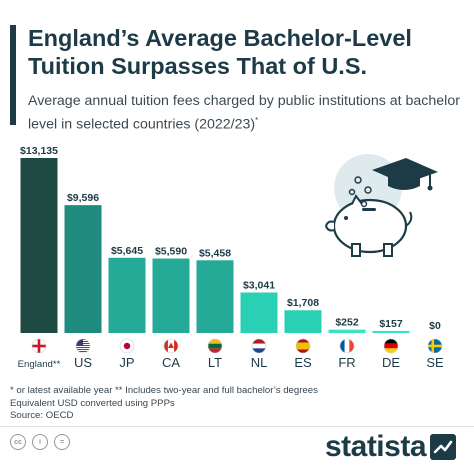 The height and width of the screenshot is (474, 474). I want to click on france-flag-icon, so click(347, 346).